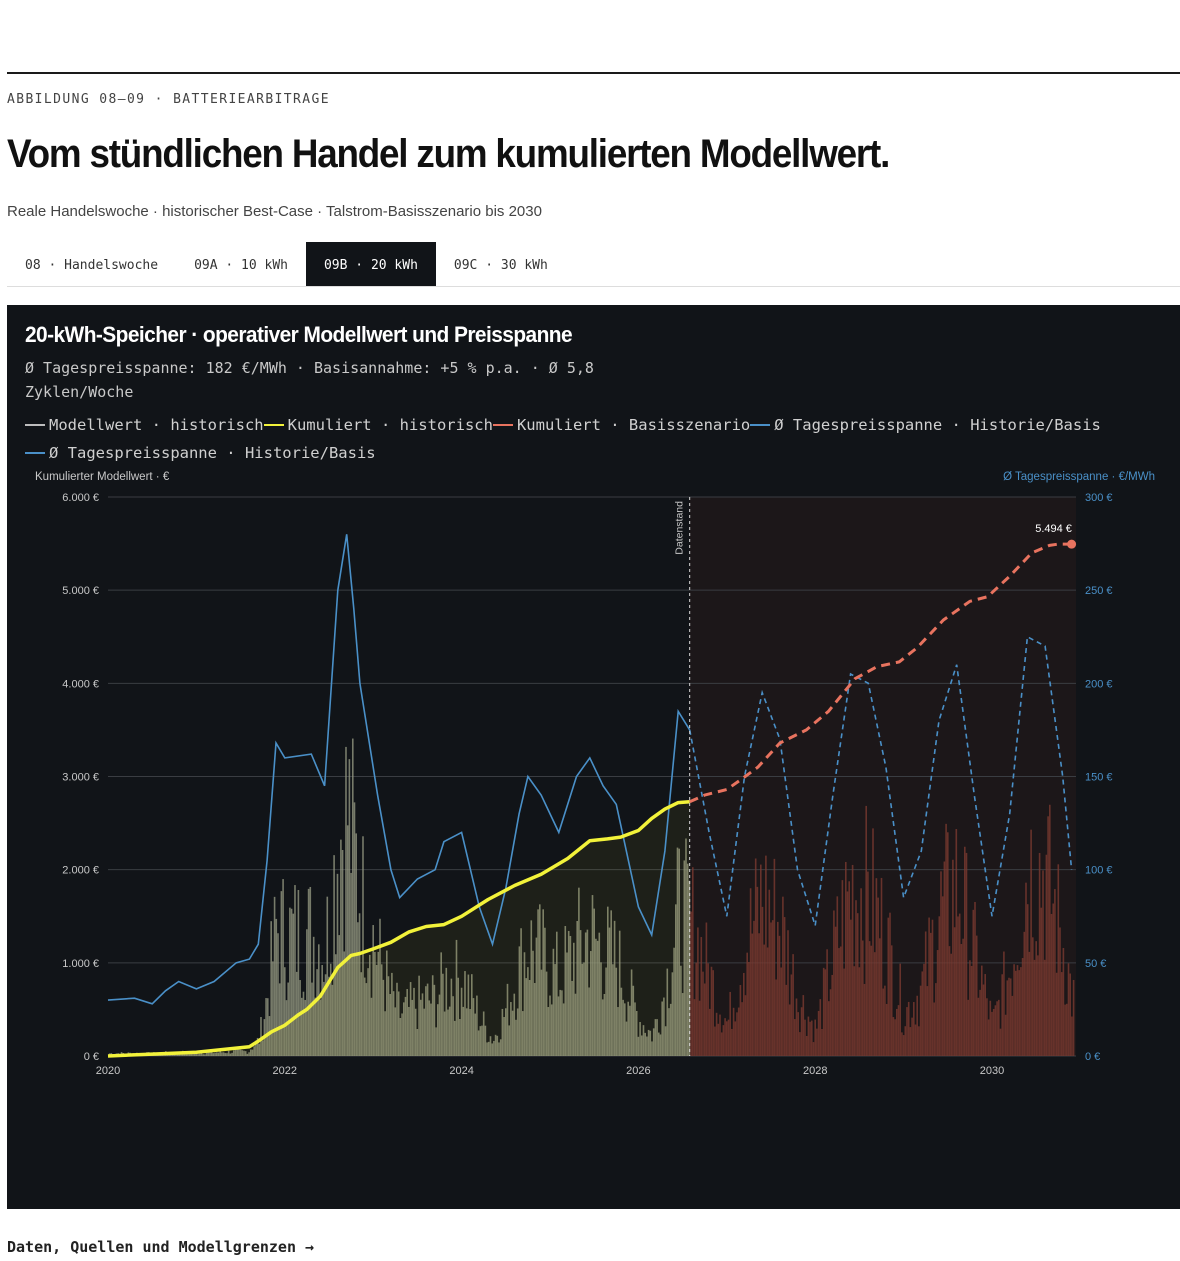  What do you see at coordinates (1092, 1057) in the screenshot?
I see `y-right-tick-label: 0 €` at bounding box center [1092, 1057].